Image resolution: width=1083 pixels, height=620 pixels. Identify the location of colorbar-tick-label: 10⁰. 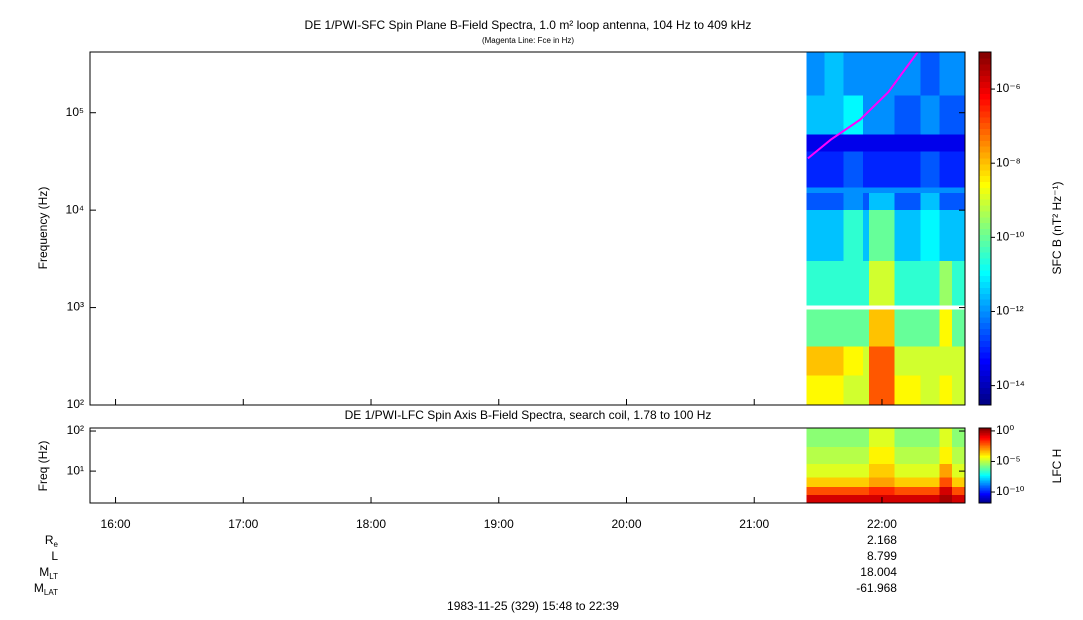
(1005, 430).